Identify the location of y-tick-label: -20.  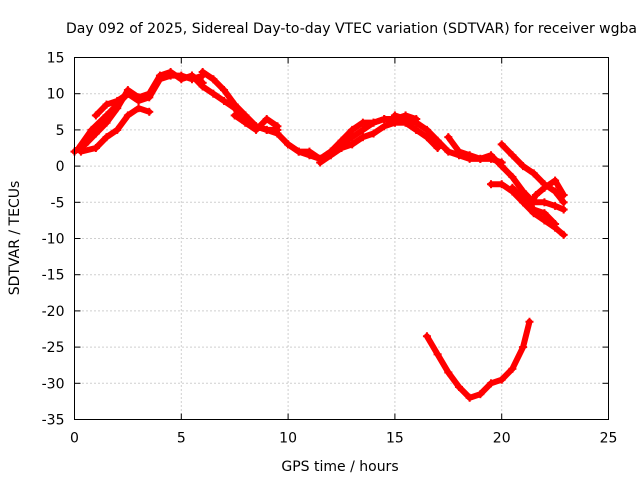
(53, 312).